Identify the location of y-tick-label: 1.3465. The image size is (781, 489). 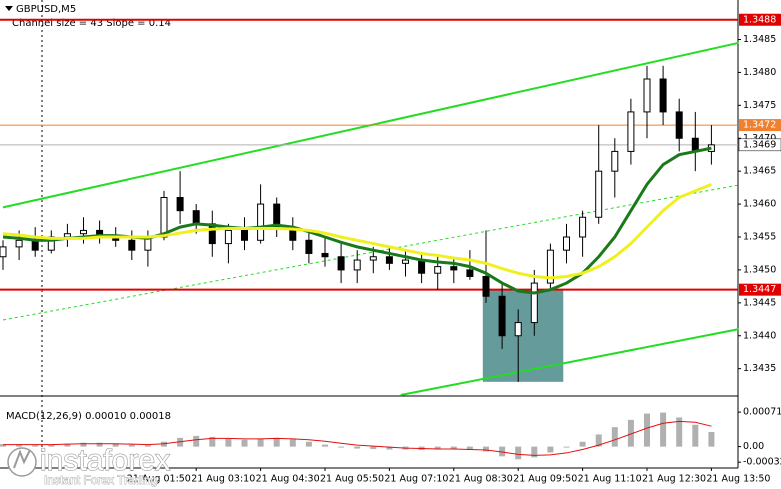
(759, 171).